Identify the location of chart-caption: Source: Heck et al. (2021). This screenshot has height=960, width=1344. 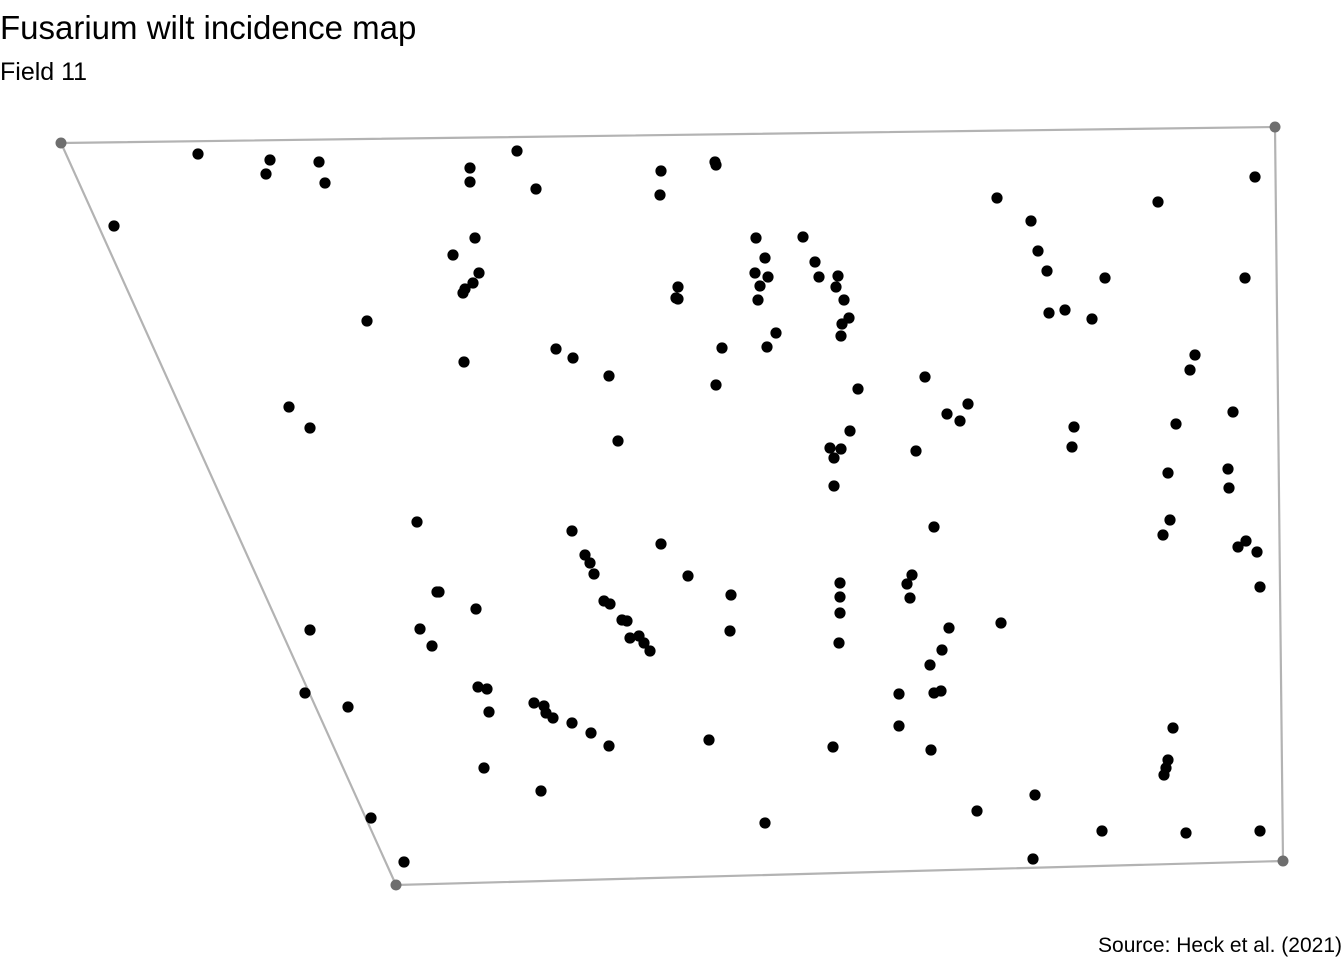
(1220, 945).